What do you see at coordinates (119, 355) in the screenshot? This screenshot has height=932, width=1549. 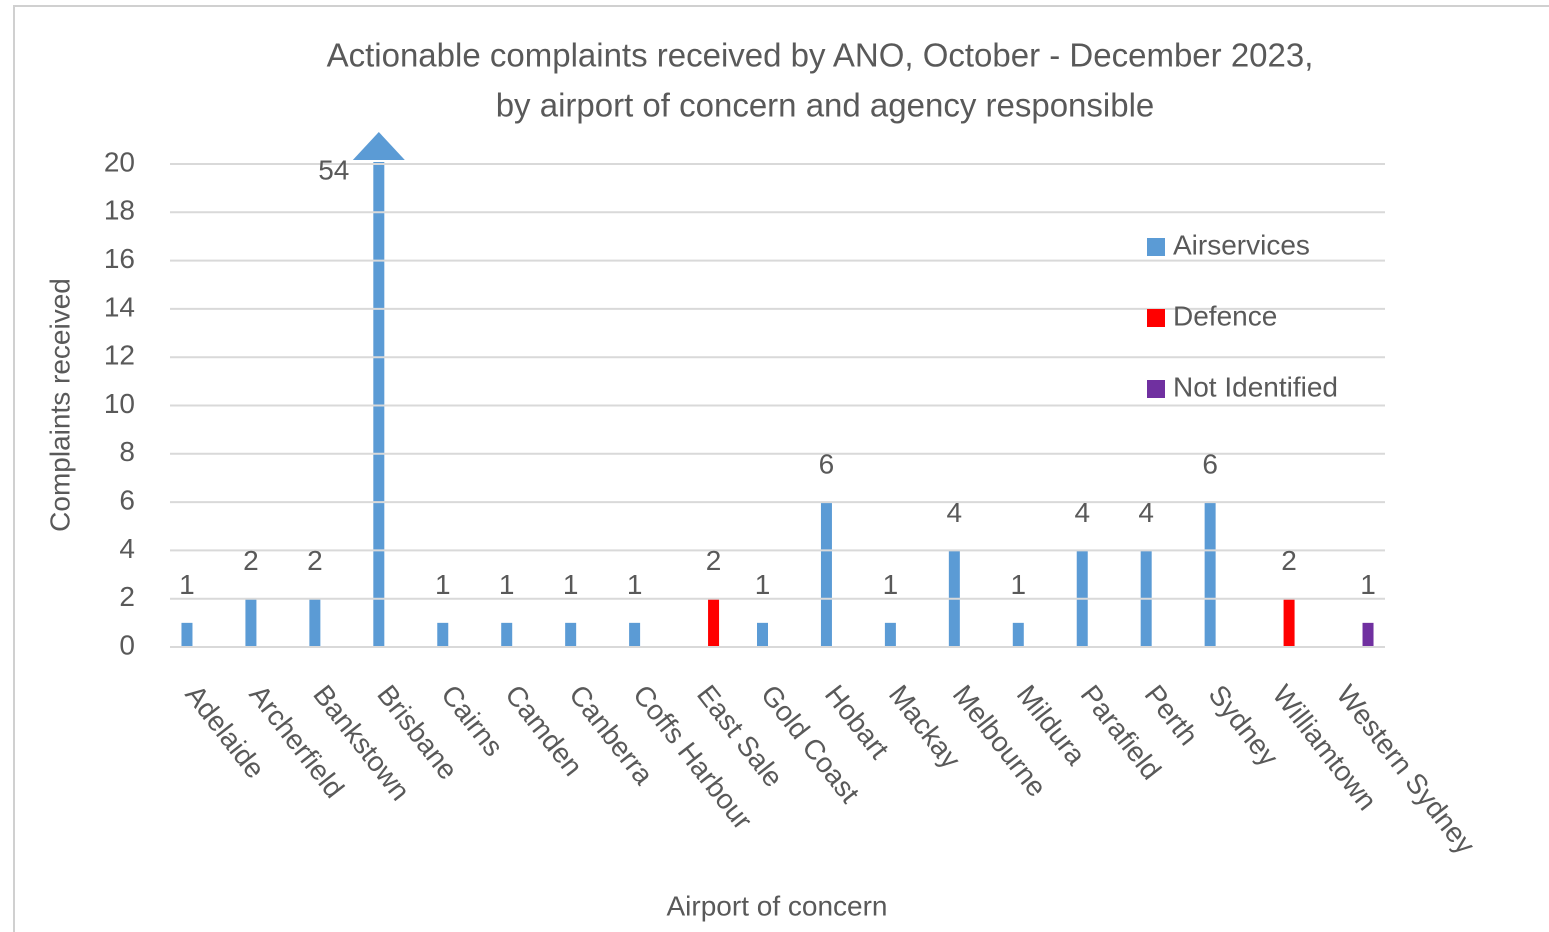 I see `y-tick-label: 12` at bounding box center [119, 355].